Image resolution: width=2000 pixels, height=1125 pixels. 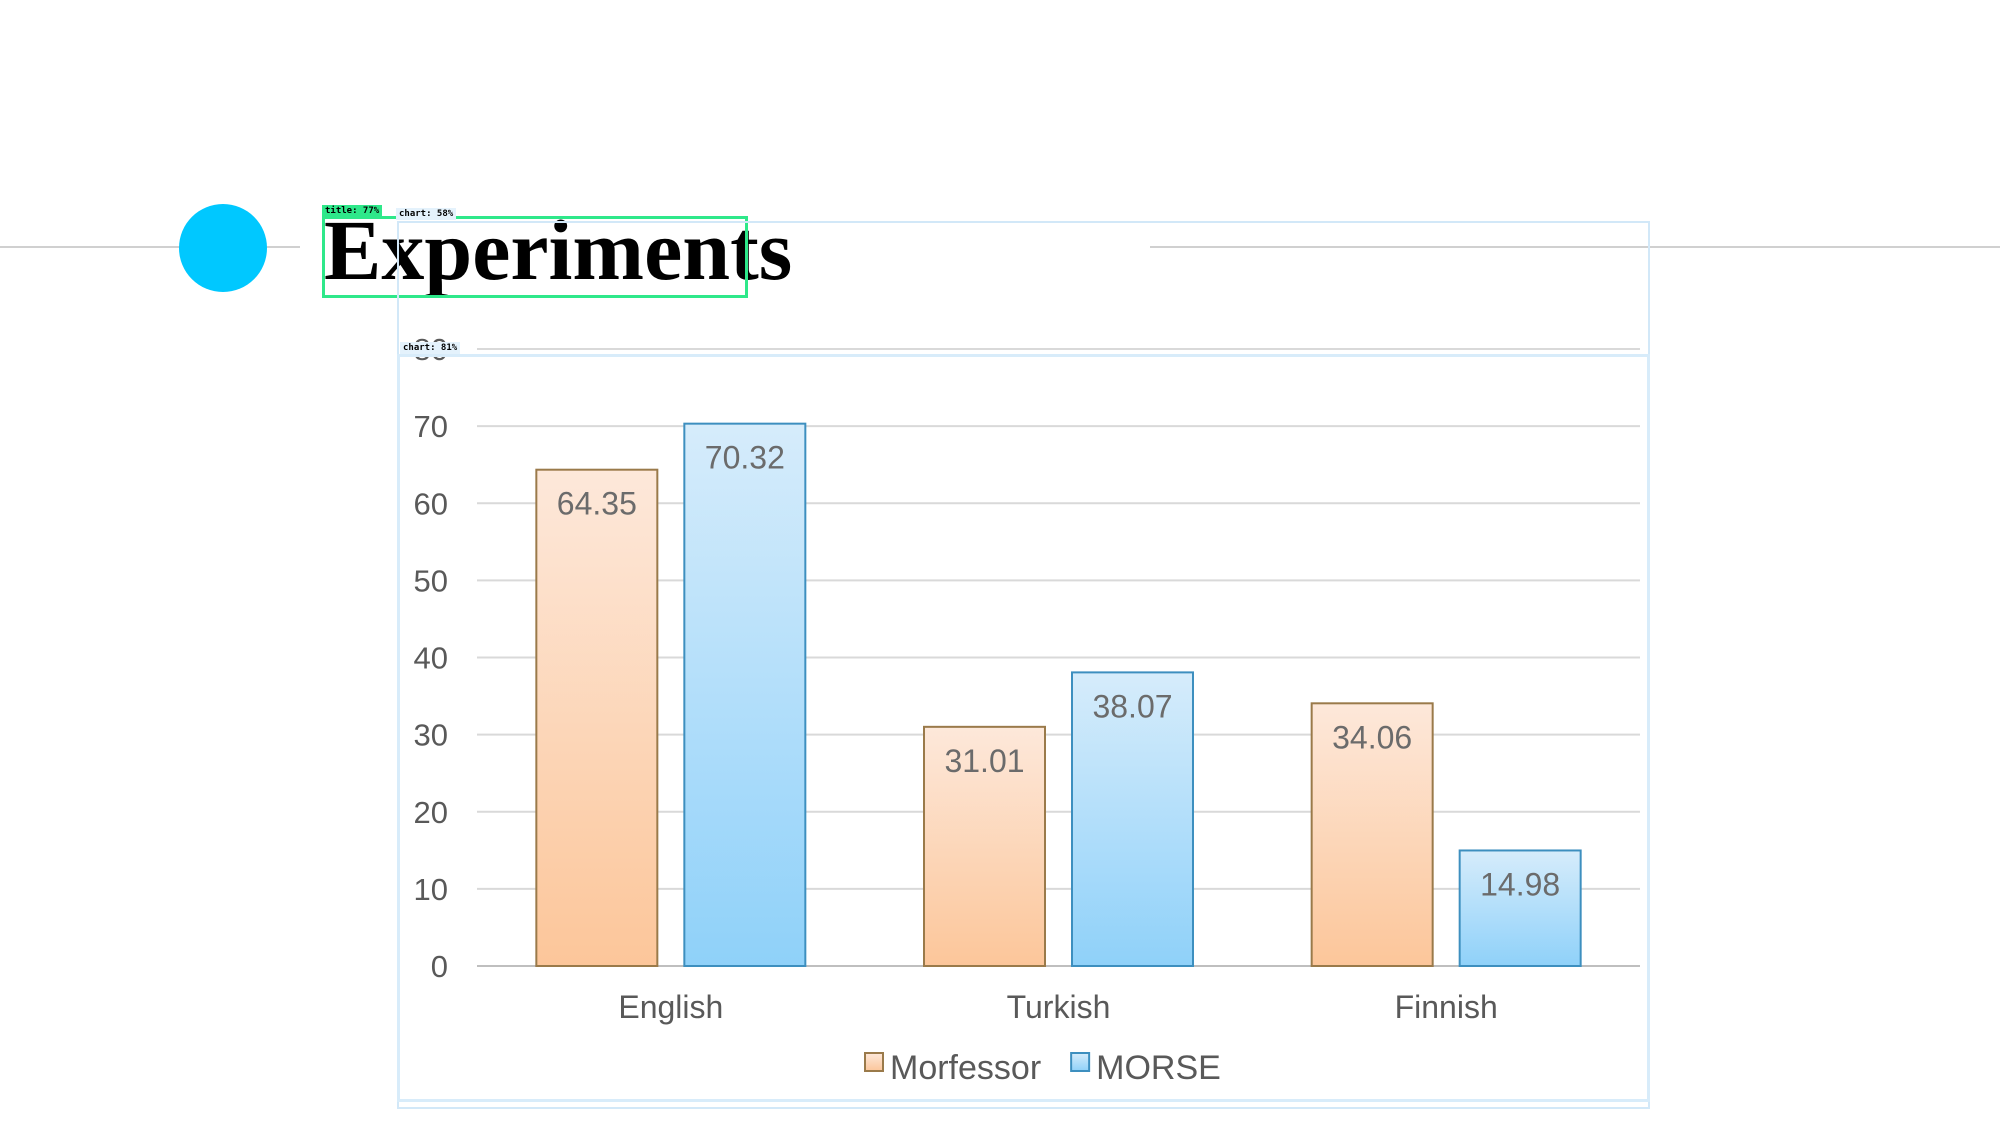 I want to click on y-tick-label-40: 40, so click(x=431, y=658).